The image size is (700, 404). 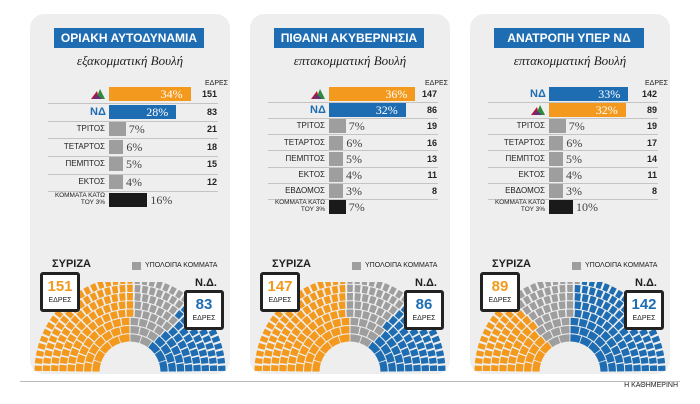 I want to click on panel-subtitle: επτακομματική Βουλή, so click(x=570, y=60).